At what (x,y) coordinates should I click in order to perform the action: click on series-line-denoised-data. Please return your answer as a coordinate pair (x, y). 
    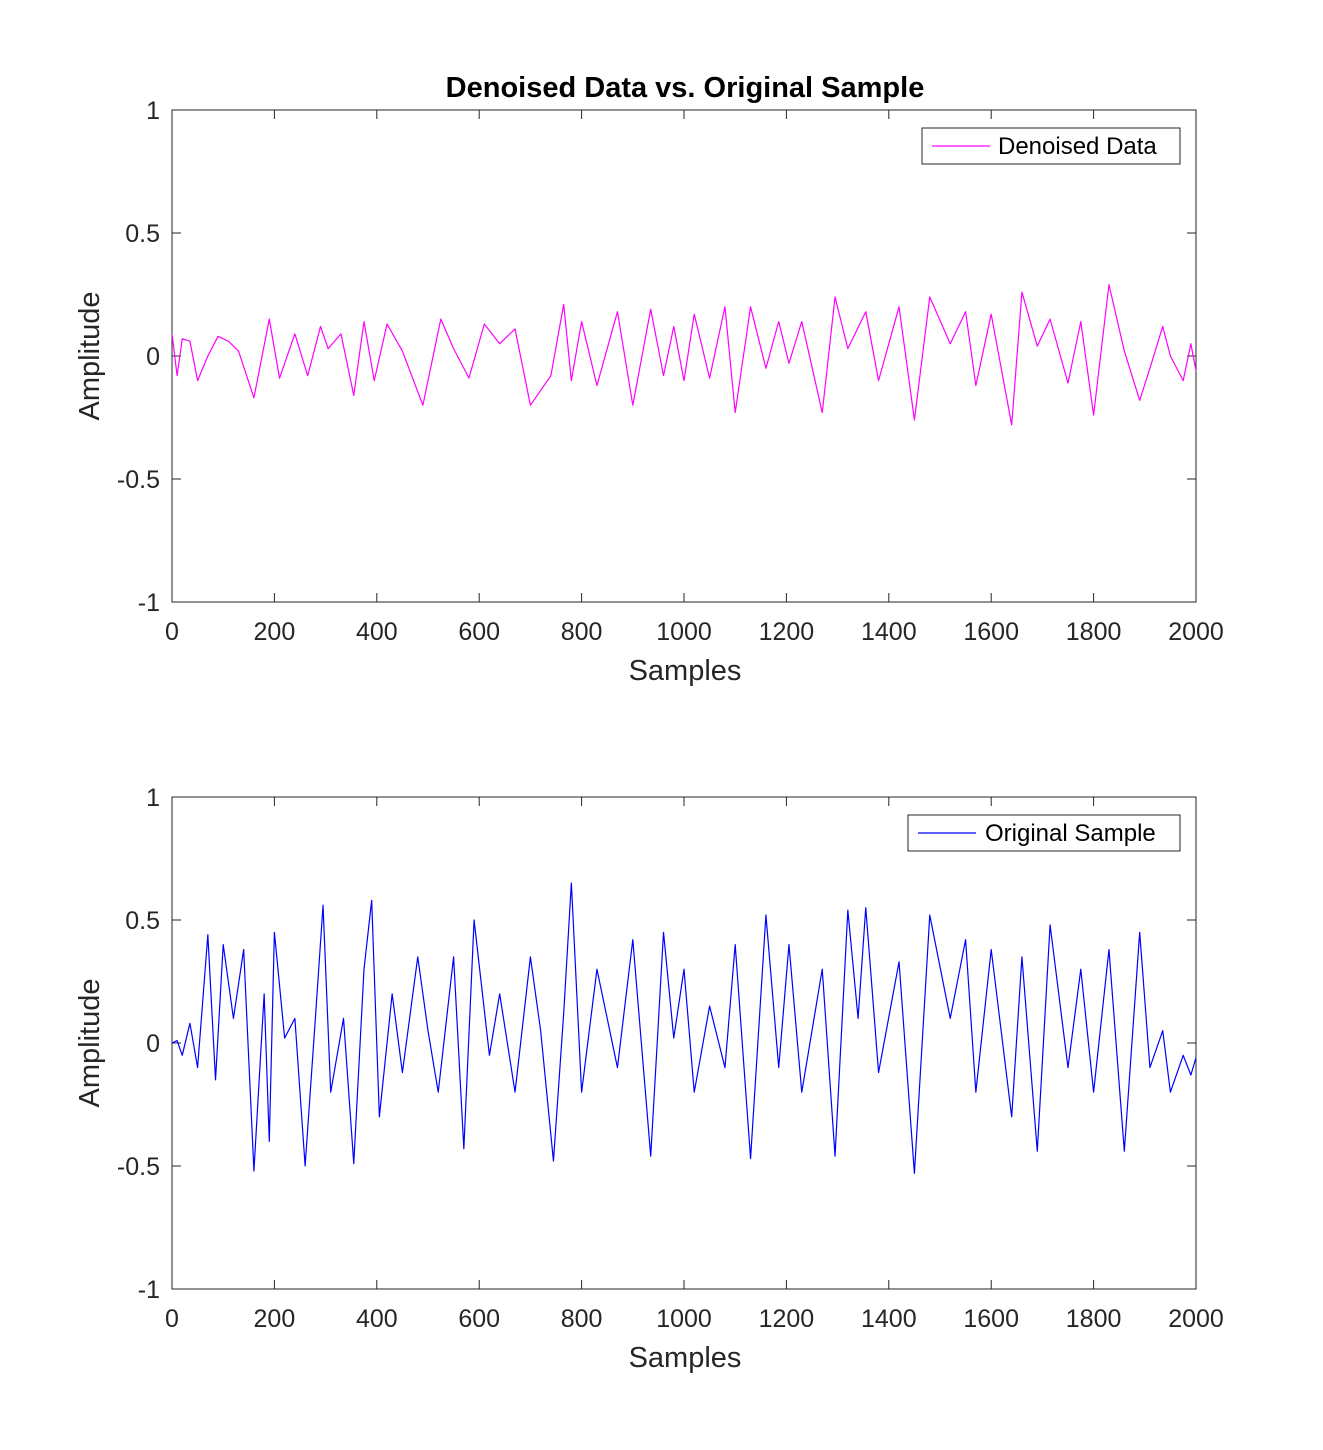
    Looking at the image, I should click on (684, 355).